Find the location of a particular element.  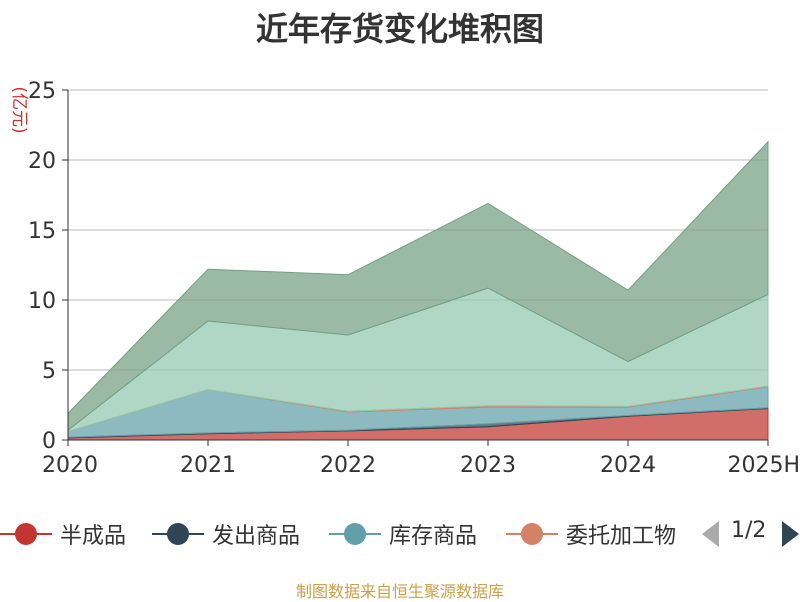

legend-label: 库存商品 is located at coordinates (433, 536).